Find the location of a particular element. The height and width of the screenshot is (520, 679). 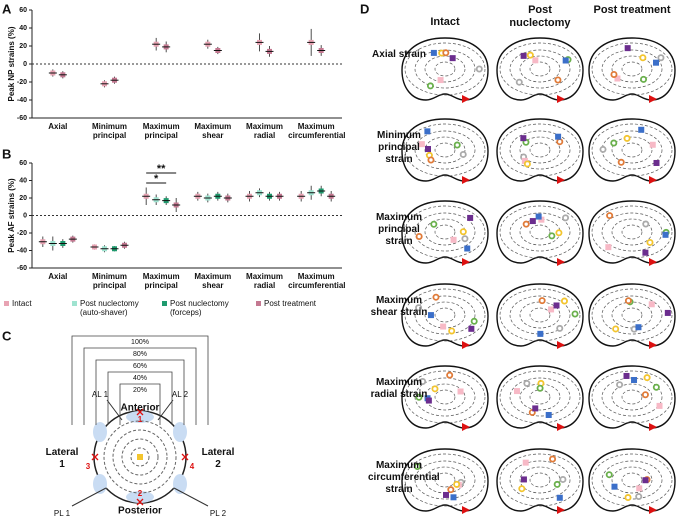

level-label: 60% is located at coordinates (140, 366).